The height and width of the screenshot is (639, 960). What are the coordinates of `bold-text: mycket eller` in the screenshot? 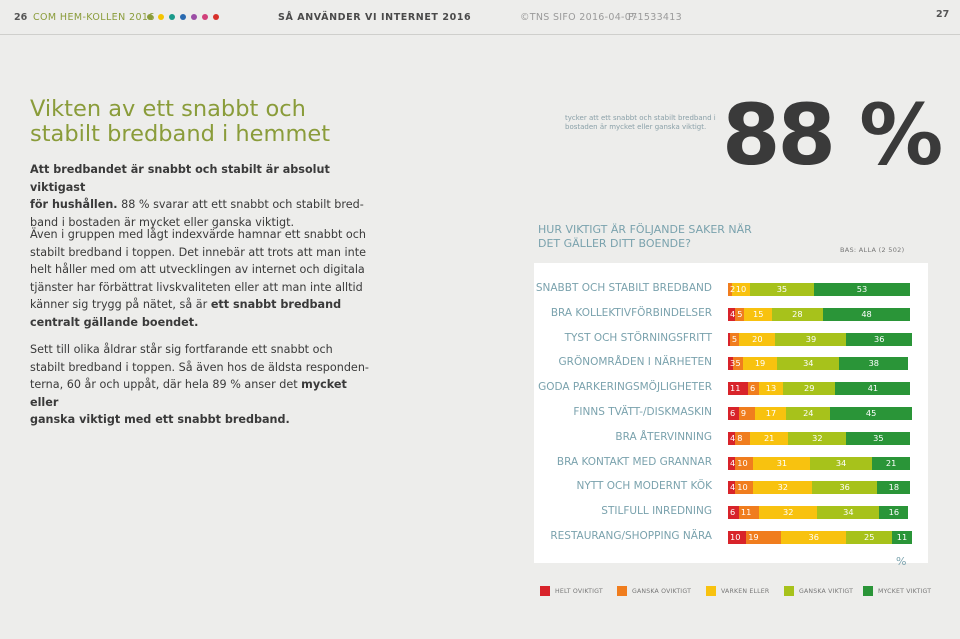 It's located at (188, 393).